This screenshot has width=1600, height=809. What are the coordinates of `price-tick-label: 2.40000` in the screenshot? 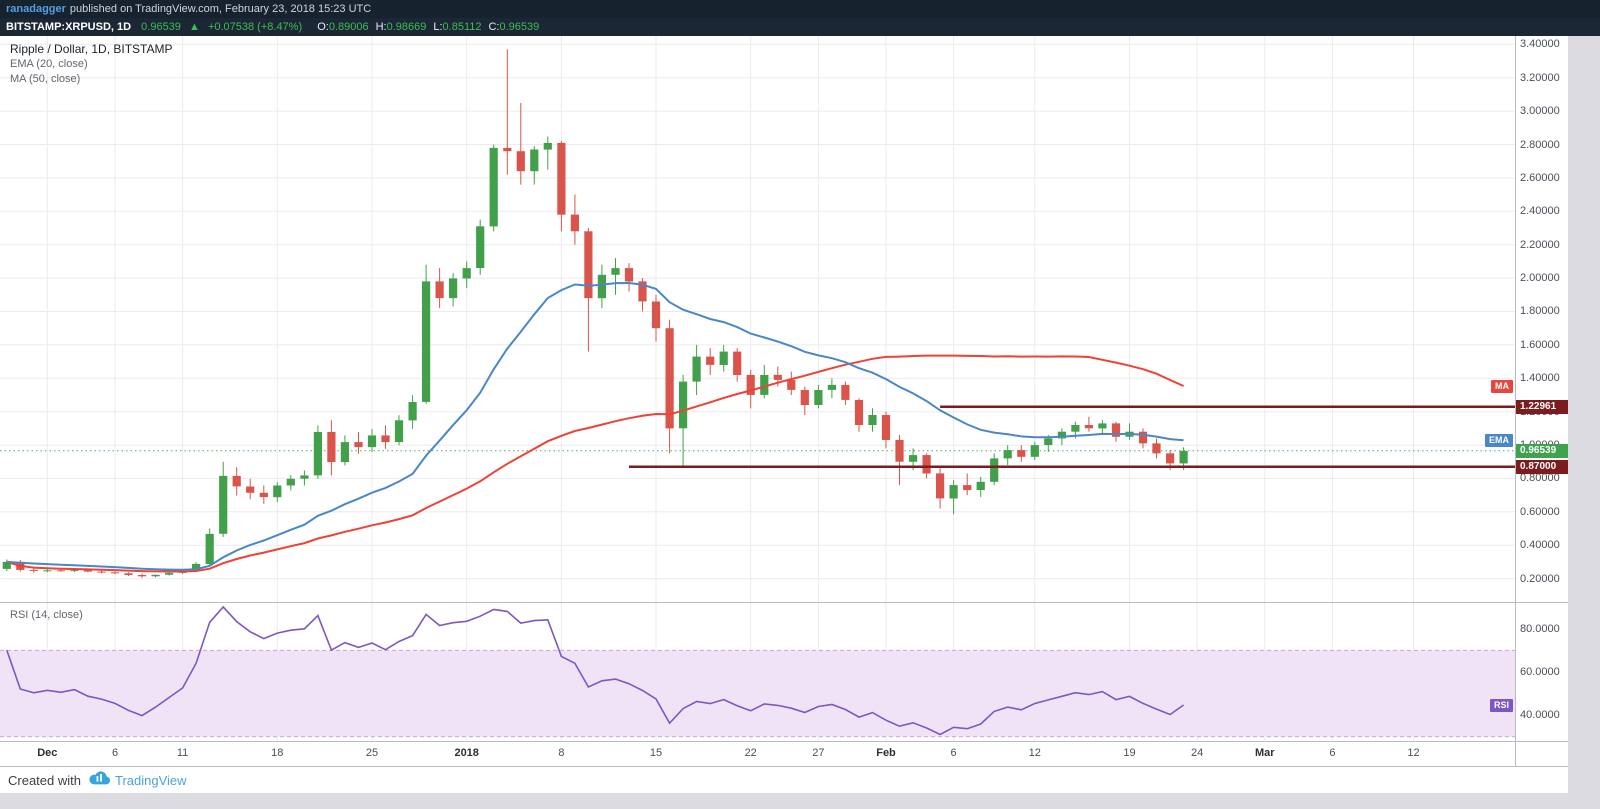 It's located at (1540, 211).